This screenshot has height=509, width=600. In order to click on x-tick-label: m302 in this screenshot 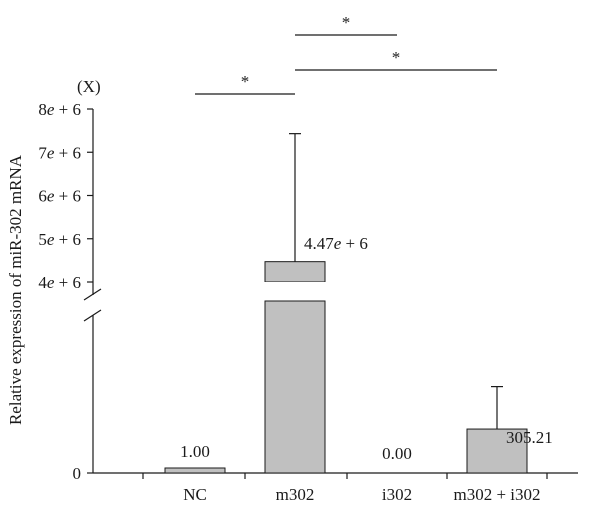, I will do `click(295, 494)`.